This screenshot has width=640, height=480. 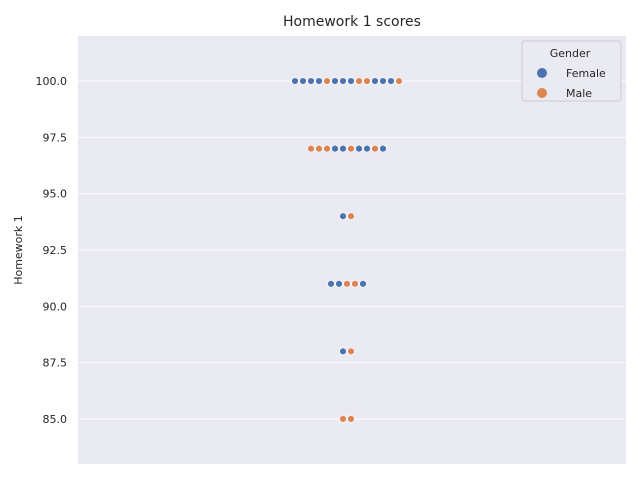 What do you see at coordinates (55, 137) in the screenshot?
I see `y-tick-label: 97.5` at bounding box center [55, 137].